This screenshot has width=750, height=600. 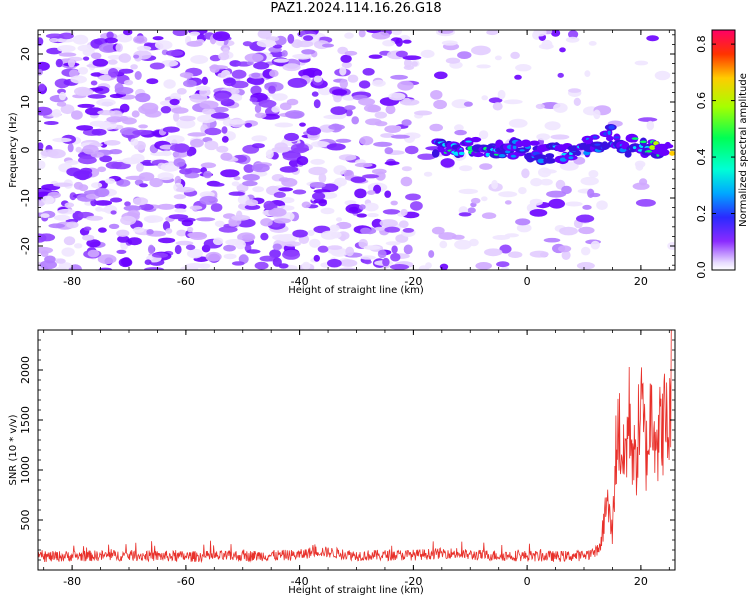 I want to click on colorbar-tick-label: 0.2, so click(x=701, y=214).